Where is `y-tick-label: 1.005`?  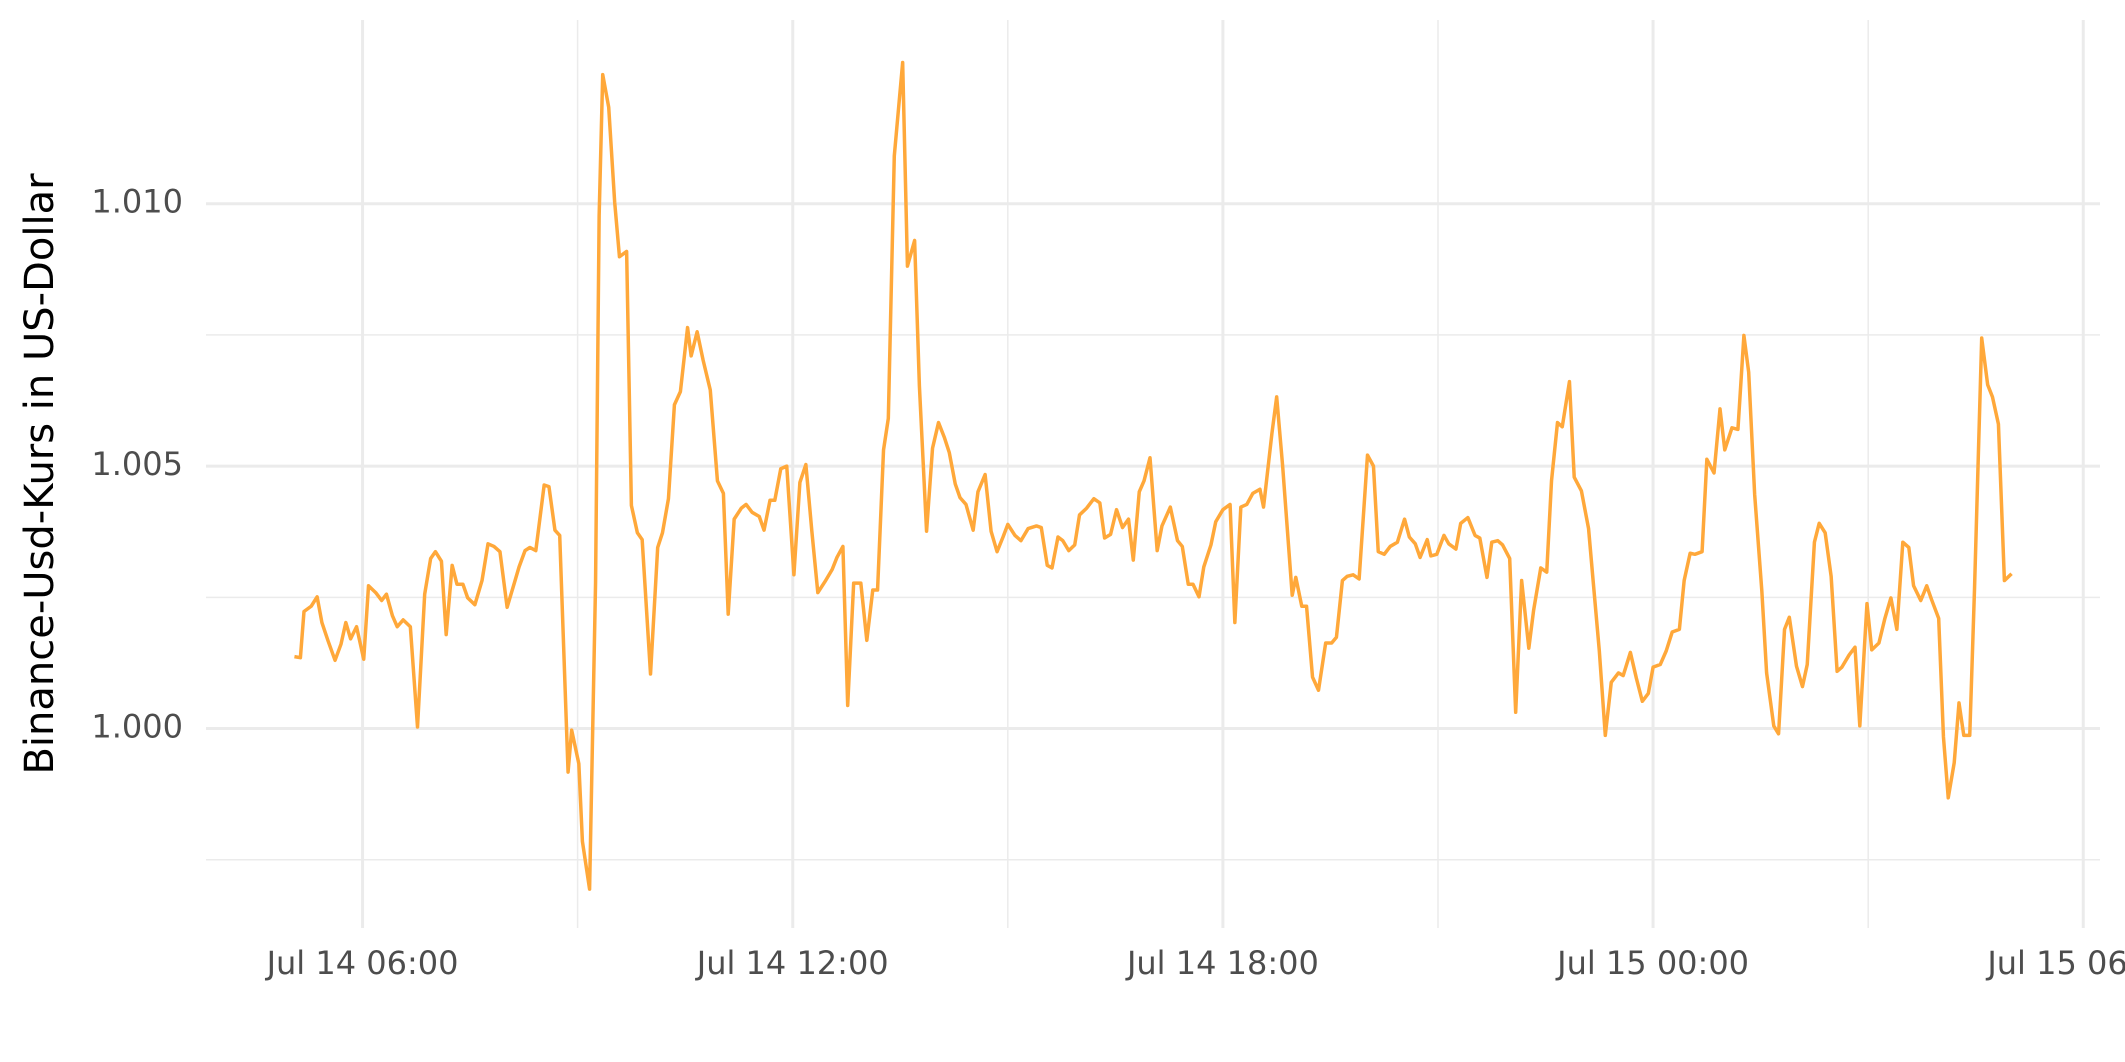 y-tick-label: 1.005 is located at coordinates (137, 464).